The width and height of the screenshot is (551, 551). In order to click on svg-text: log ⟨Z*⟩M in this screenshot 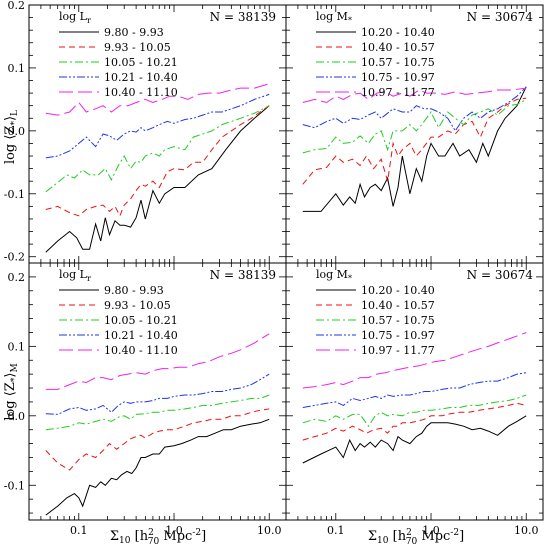, I will do `click(11, 391)`.